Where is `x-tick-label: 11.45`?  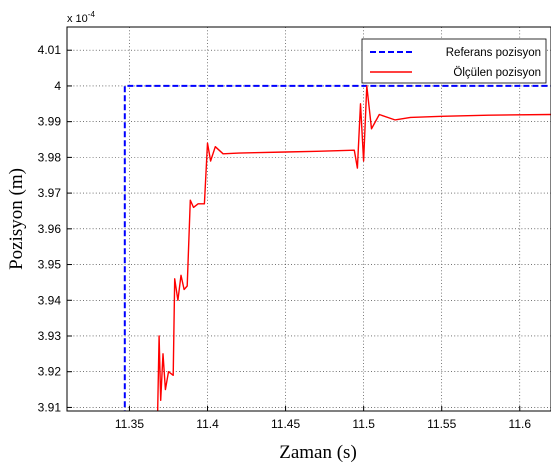 x-tick-label: 11.45 is located at coordinates (285, 424).